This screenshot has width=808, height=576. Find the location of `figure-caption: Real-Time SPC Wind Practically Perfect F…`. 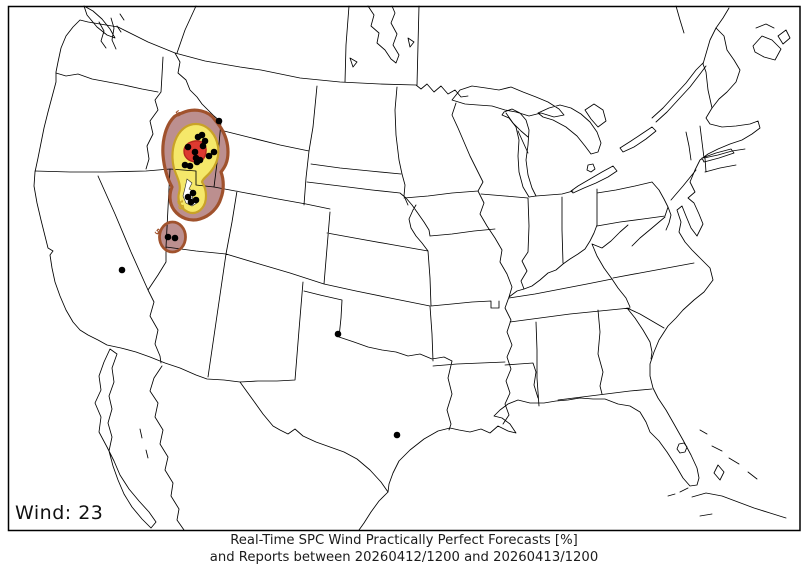

figure-caption: Real-Time SPC Wind Practically Perfect F… is located at coordinates (404, 549).